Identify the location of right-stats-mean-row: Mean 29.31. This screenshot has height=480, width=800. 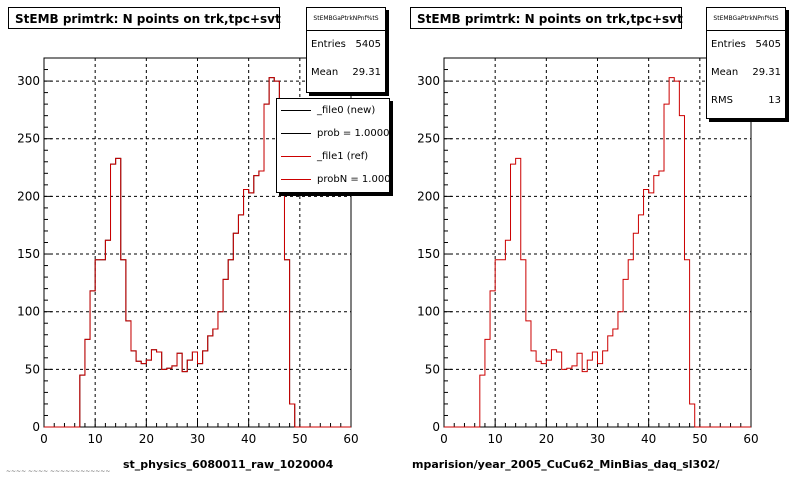
(746, 73).